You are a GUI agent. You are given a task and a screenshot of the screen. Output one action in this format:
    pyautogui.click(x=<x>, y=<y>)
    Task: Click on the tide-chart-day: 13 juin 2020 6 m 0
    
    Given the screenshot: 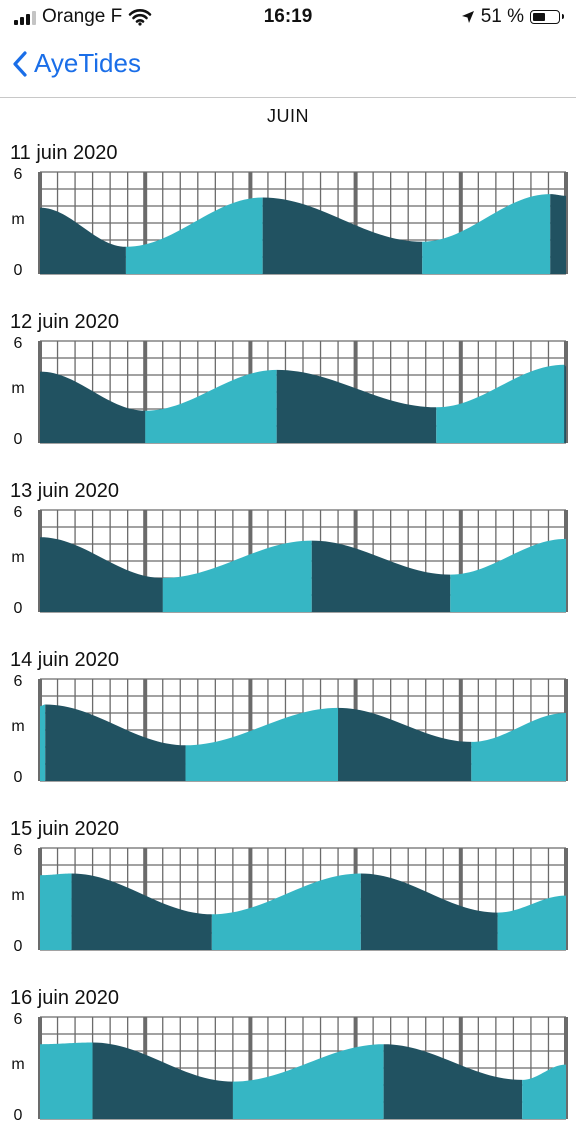 What is the action you would take?
    pyautogui.click(x=288, y=560)
    